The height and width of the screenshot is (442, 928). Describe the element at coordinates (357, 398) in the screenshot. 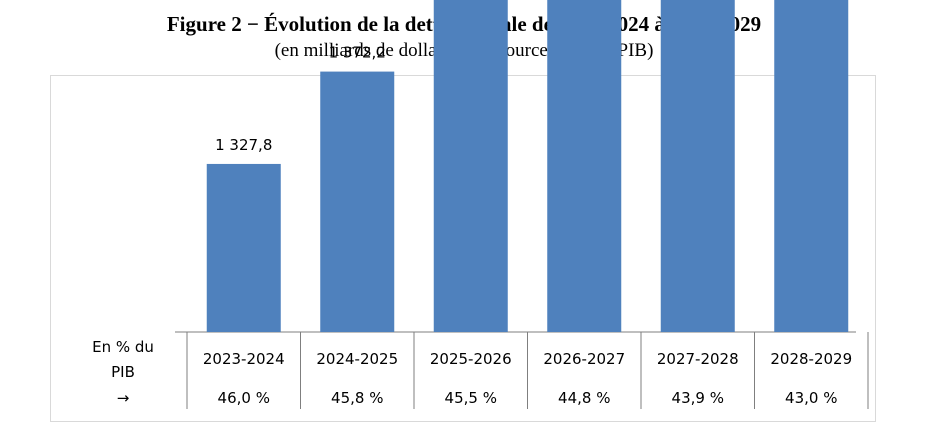

I see `pct-gdp-label: 45,8 %` at that location.